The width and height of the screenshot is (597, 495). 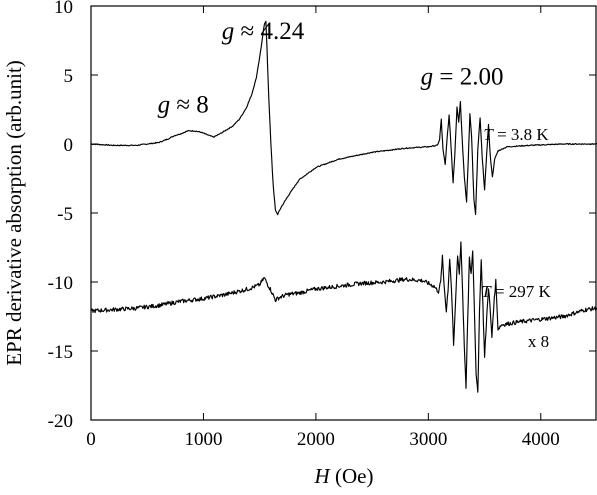 I want to click on chart-annotation: T = 3.8 K, so click(x=516, y=134).